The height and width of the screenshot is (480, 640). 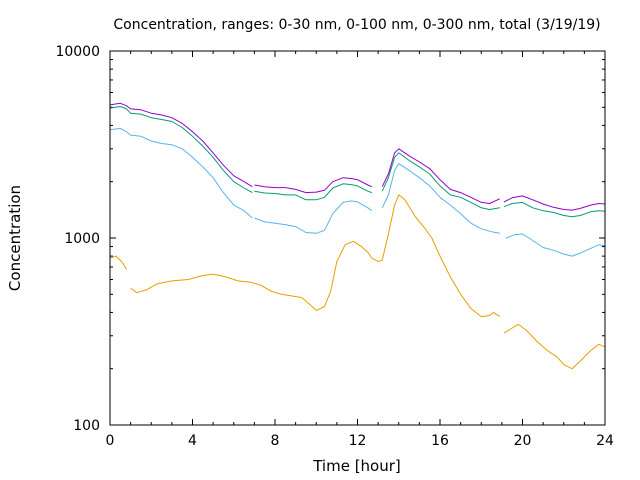 What do you see at coordinates (86, 426) in the screenshot?
I see `y-tick-label: 100` at bounding box center [86, 426].